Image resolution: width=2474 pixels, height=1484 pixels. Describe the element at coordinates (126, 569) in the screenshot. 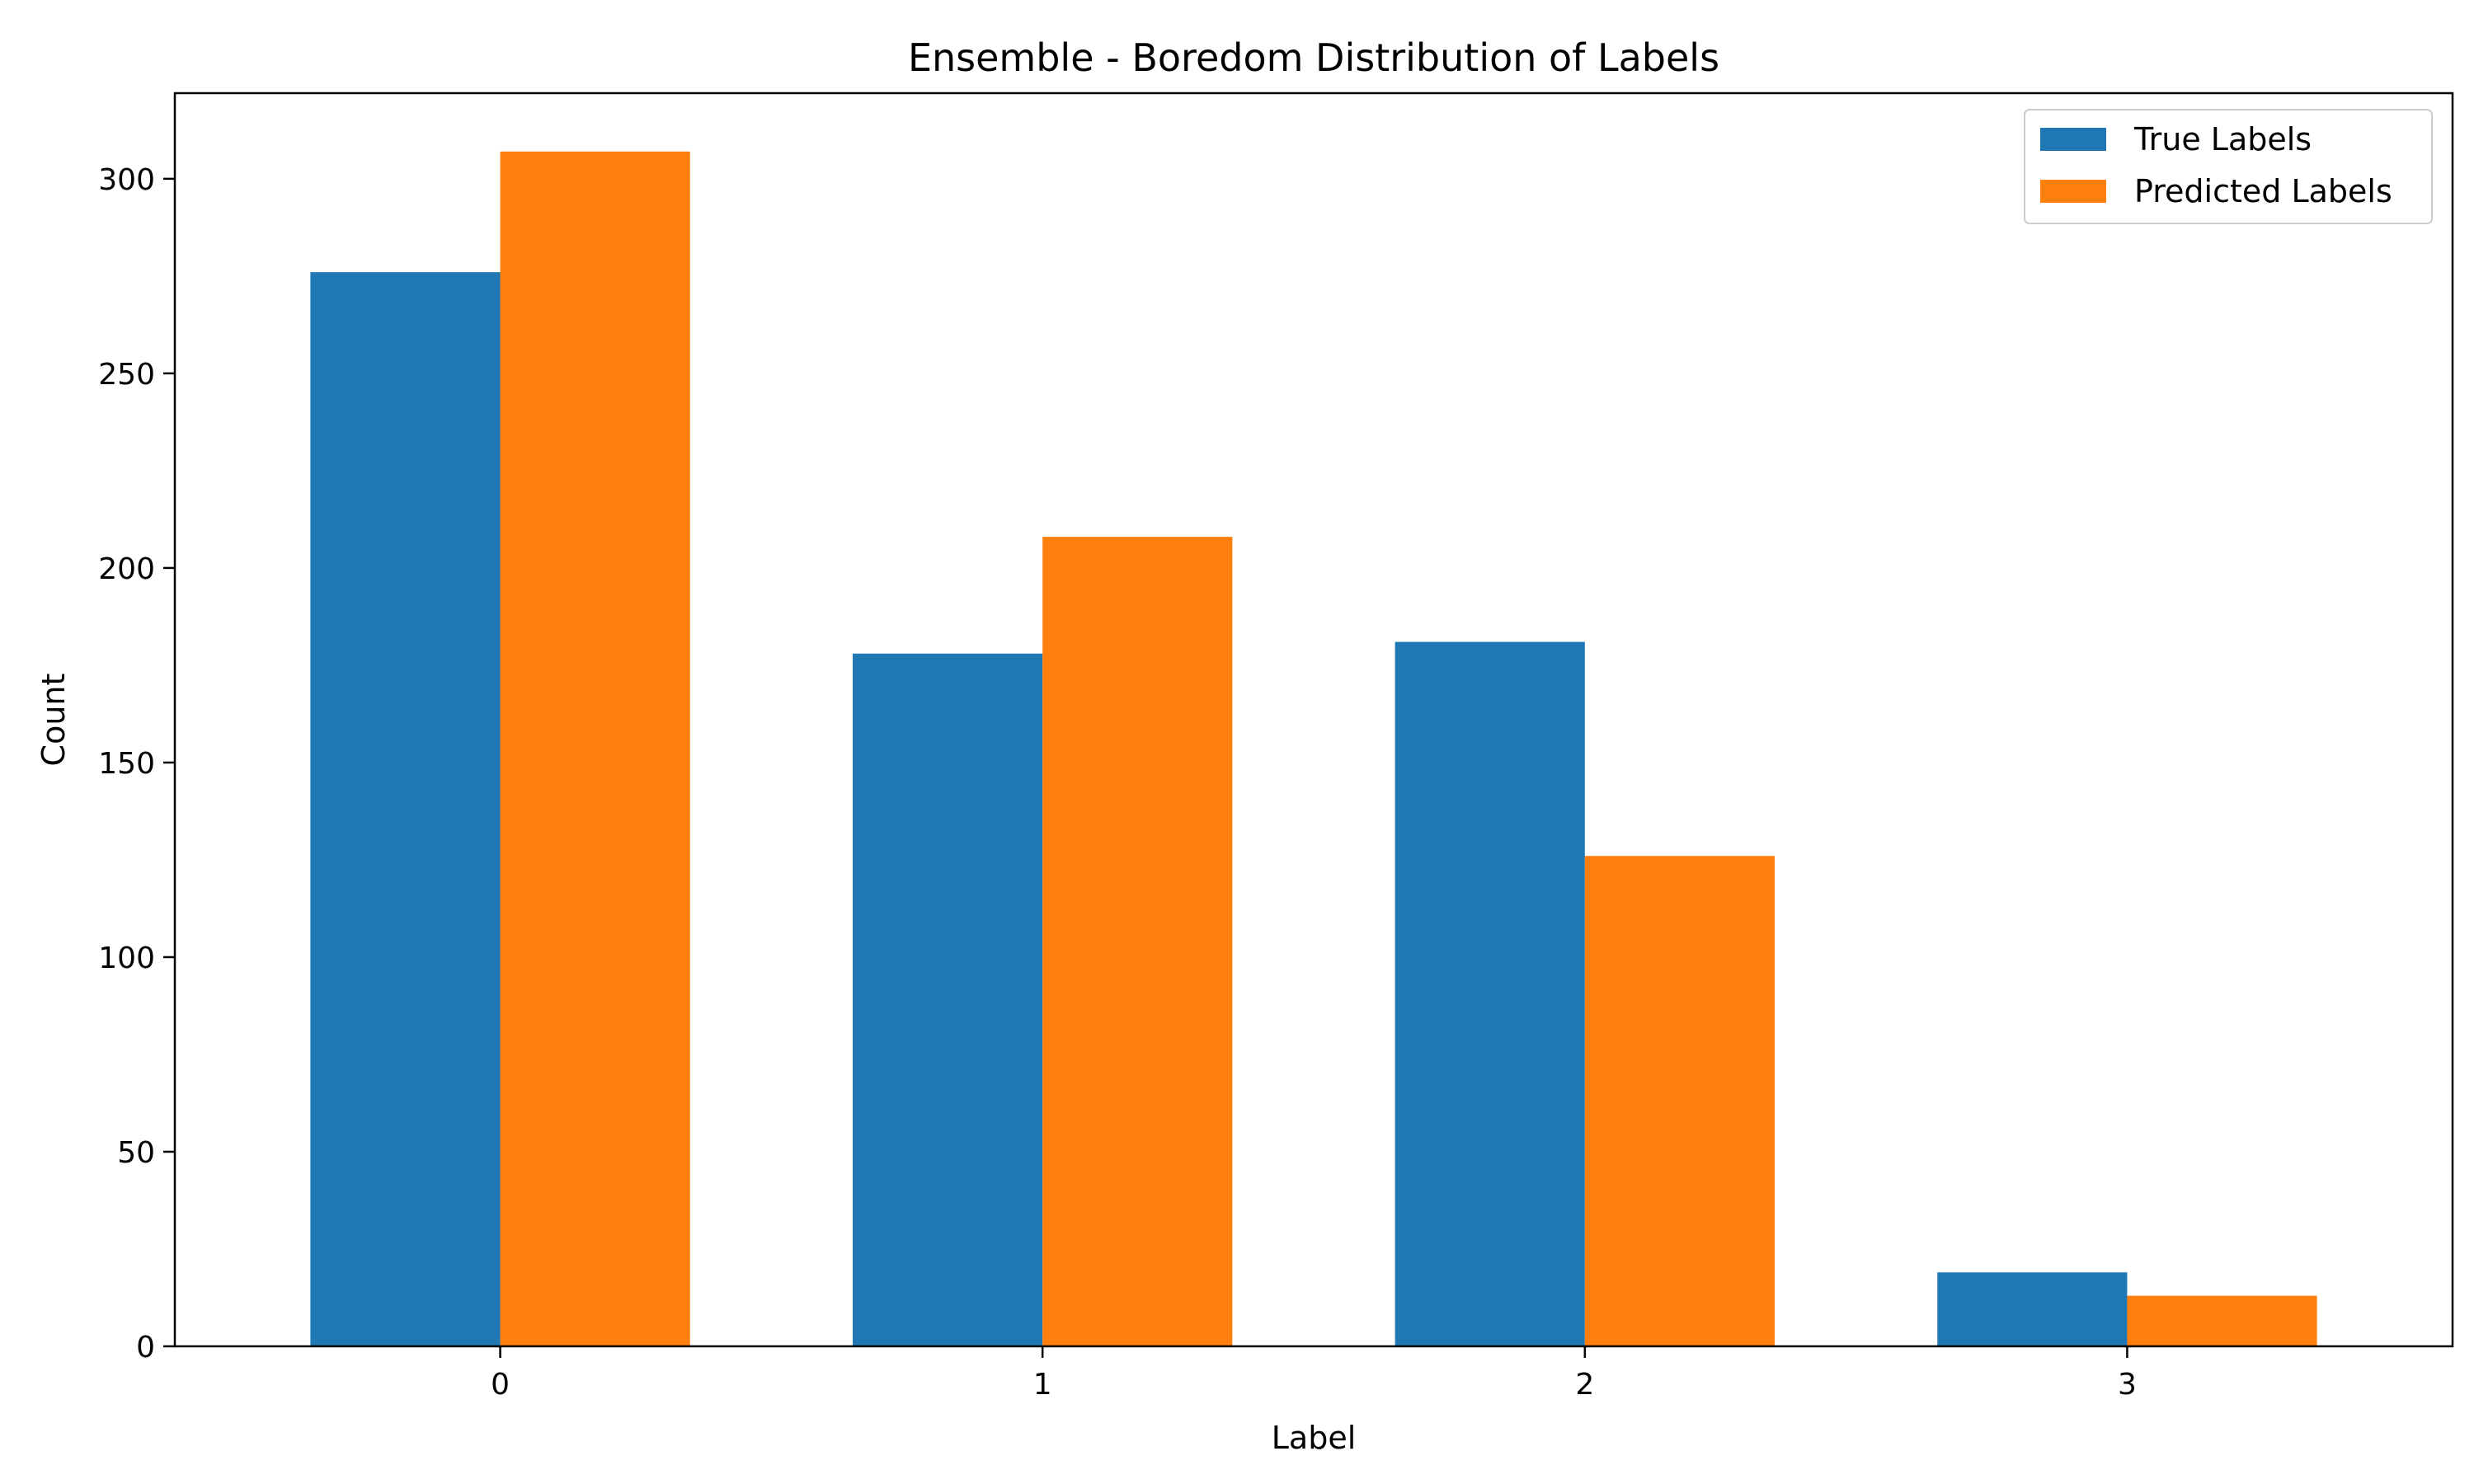

I see `y-tick-label: 200` at that location.